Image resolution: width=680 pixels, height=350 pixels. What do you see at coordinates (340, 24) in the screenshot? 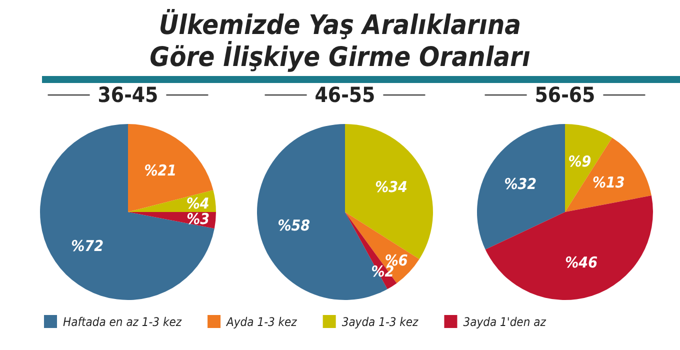
I see `text: Ülkemizde Yaş Aralıklarına` at bounding box center [340, 24].